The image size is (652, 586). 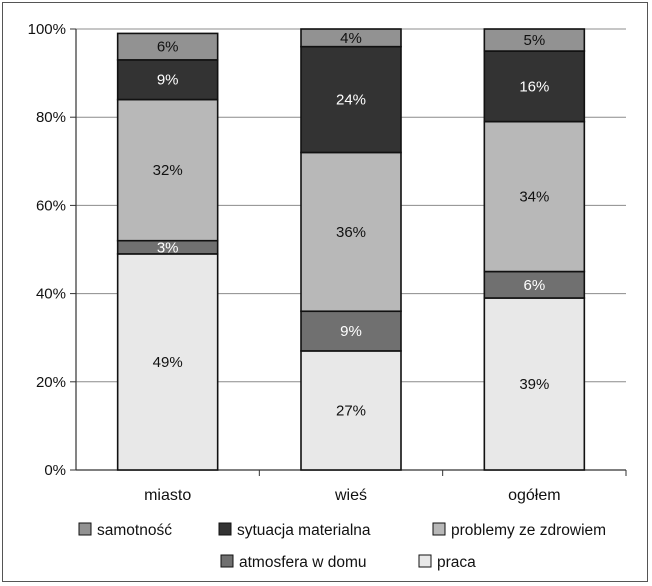 I want to click on data-label: 27%, so click(x=351, y=410).